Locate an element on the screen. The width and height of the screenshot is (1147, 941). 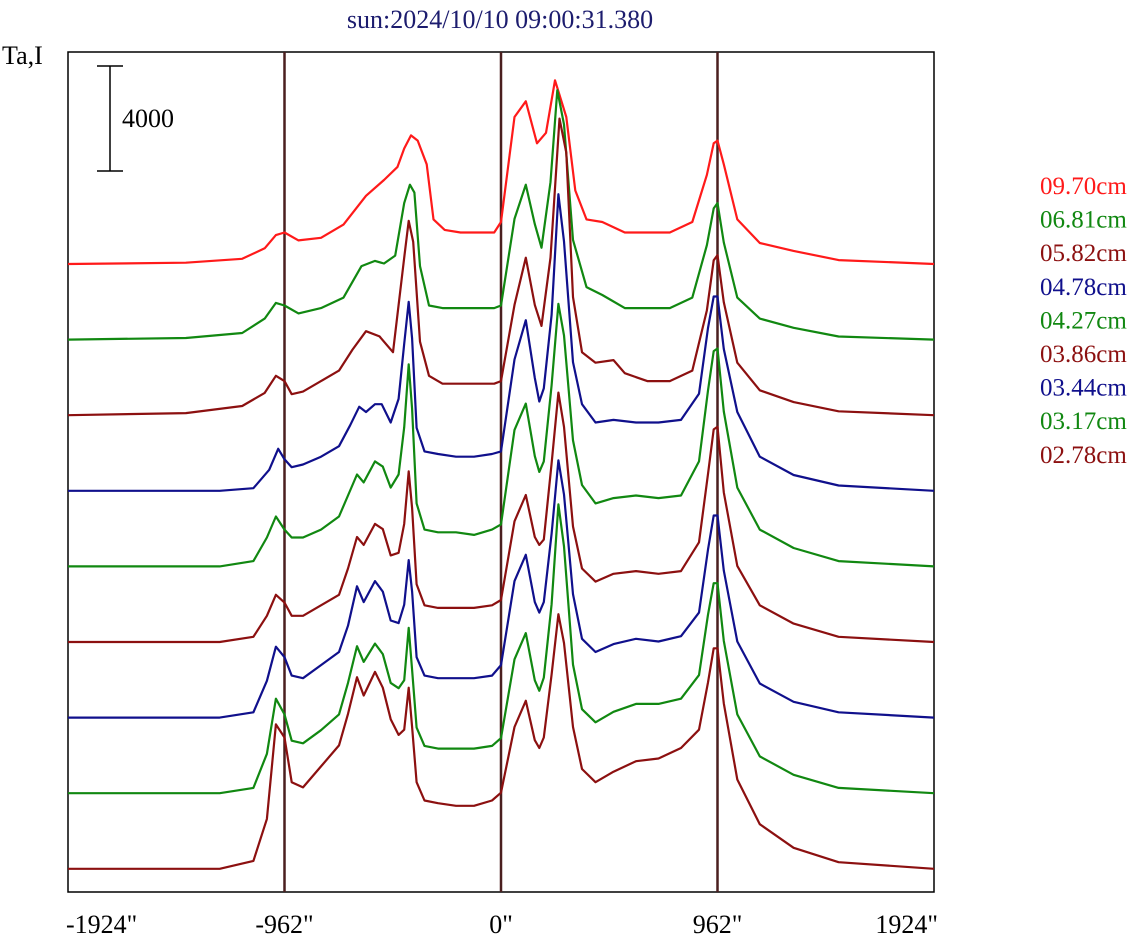
legend-entry: 09.70cm is located at coordinates (1083, 186).